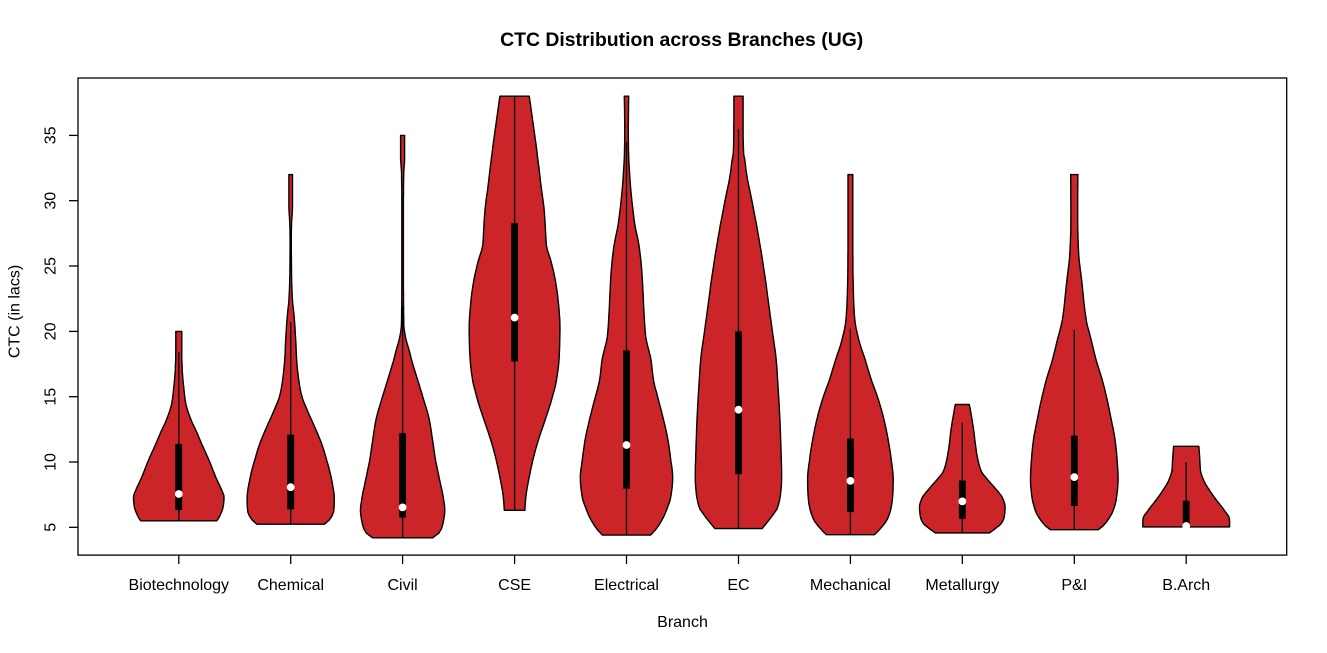 The width and height of the screenshot is (1327, 653). I want to click on svg-text: CSE, so click(514, 585).